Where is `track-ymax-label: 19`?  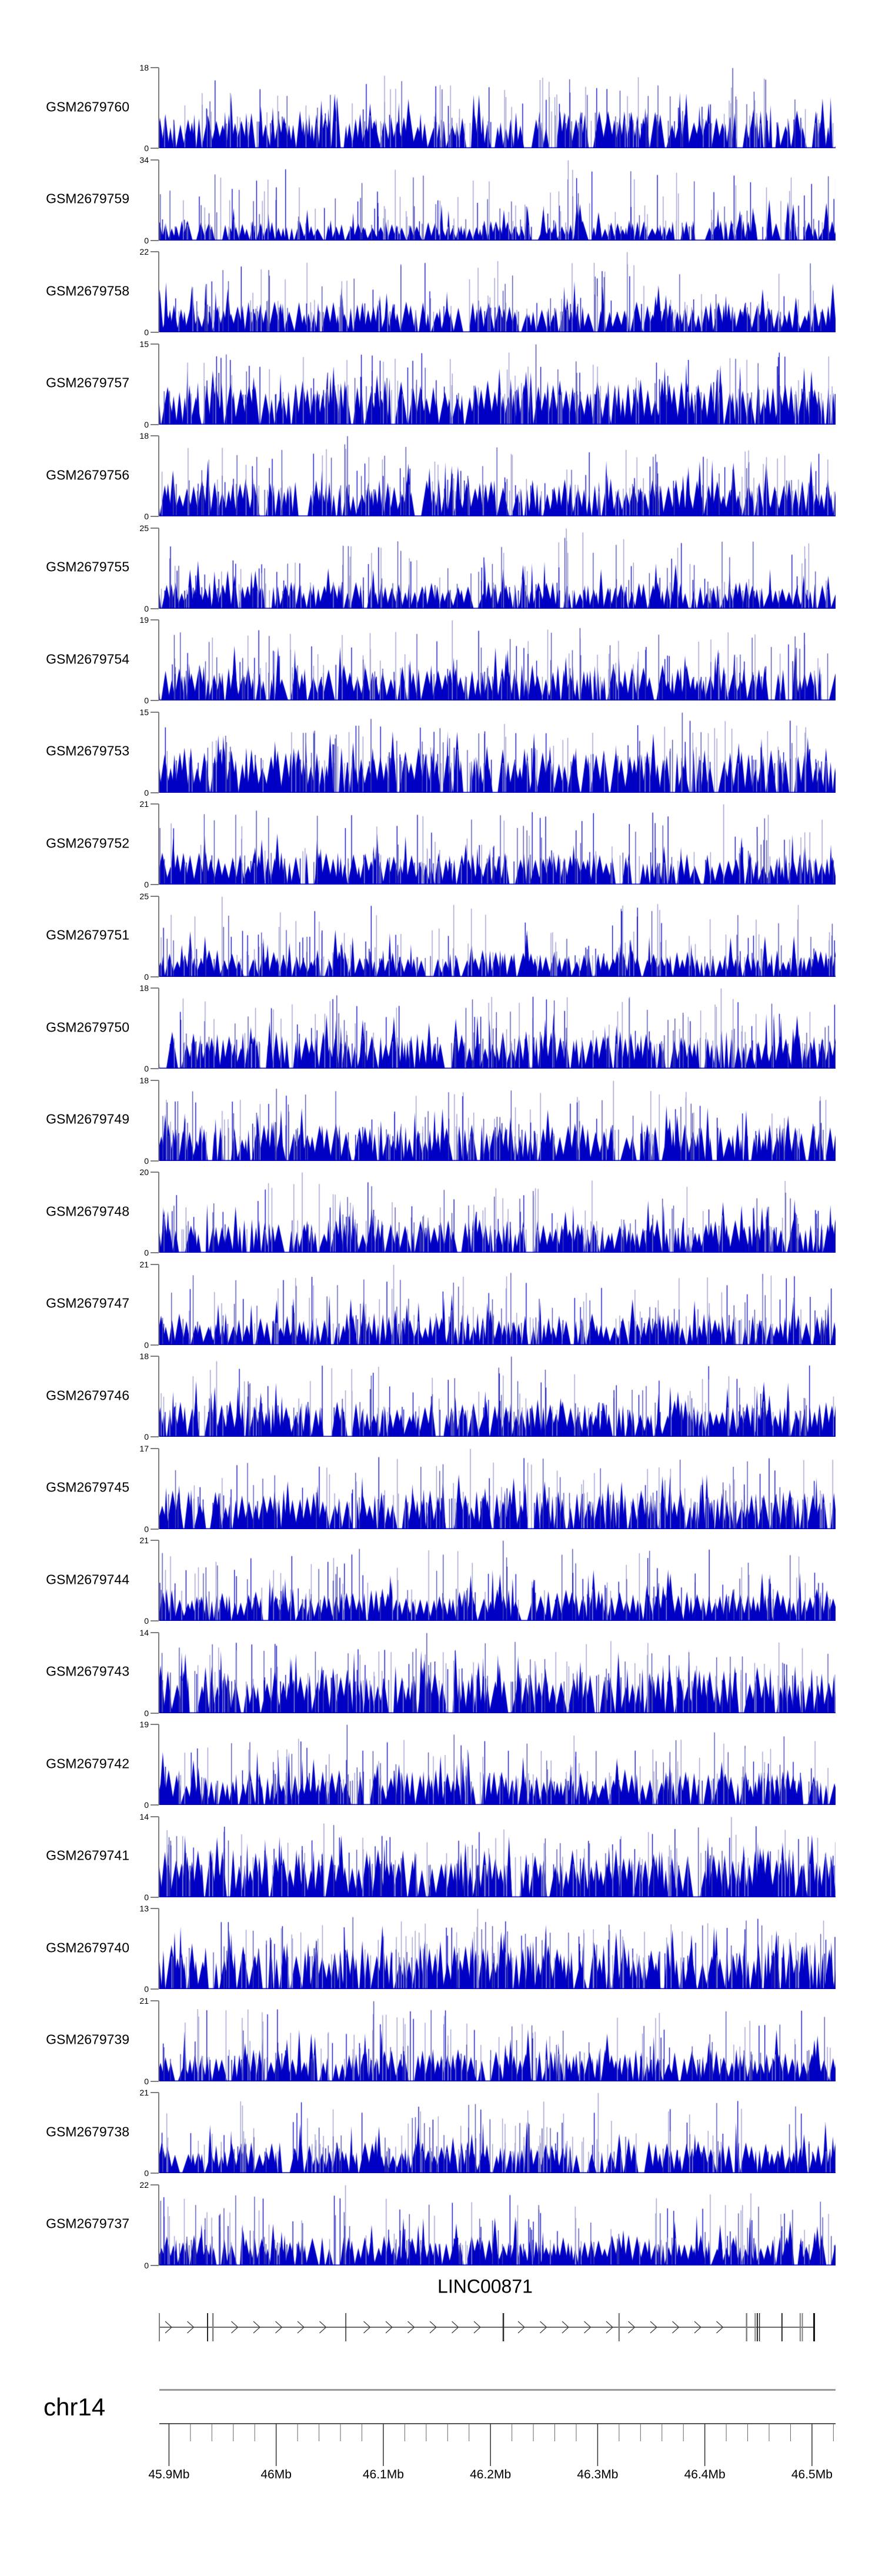
track-ymax-label: 19 is located at coordinates (144, 620).